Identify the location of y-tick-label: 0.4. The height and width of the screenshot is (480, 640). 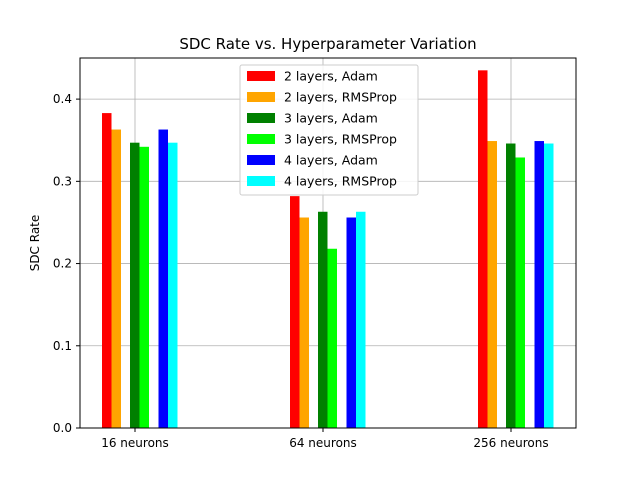
(62, 99).